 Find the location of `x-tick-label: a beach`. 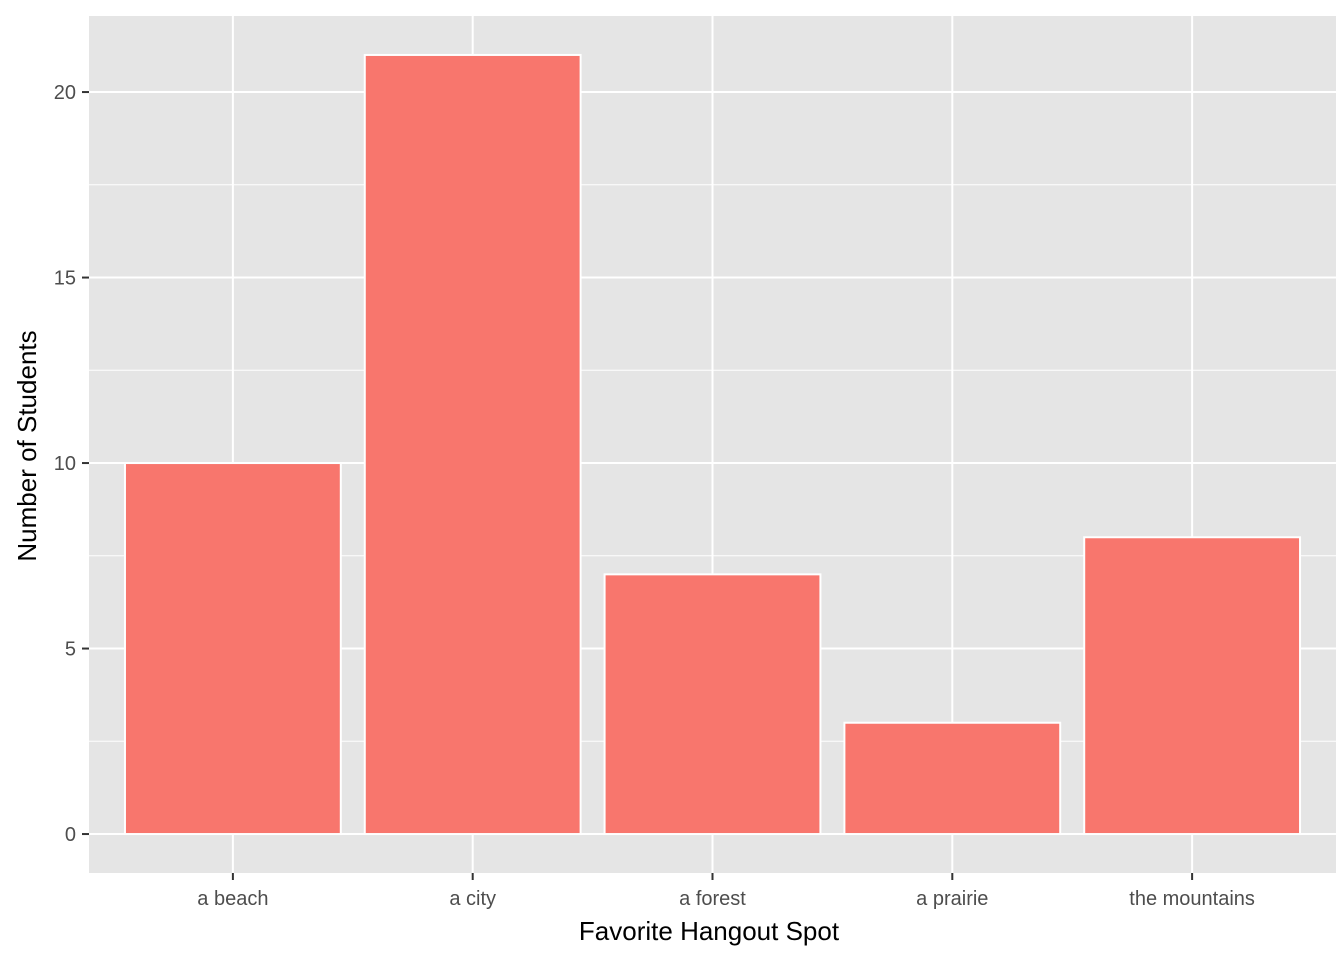

x-tick-label: a beach is located at coordinates (232, 899).